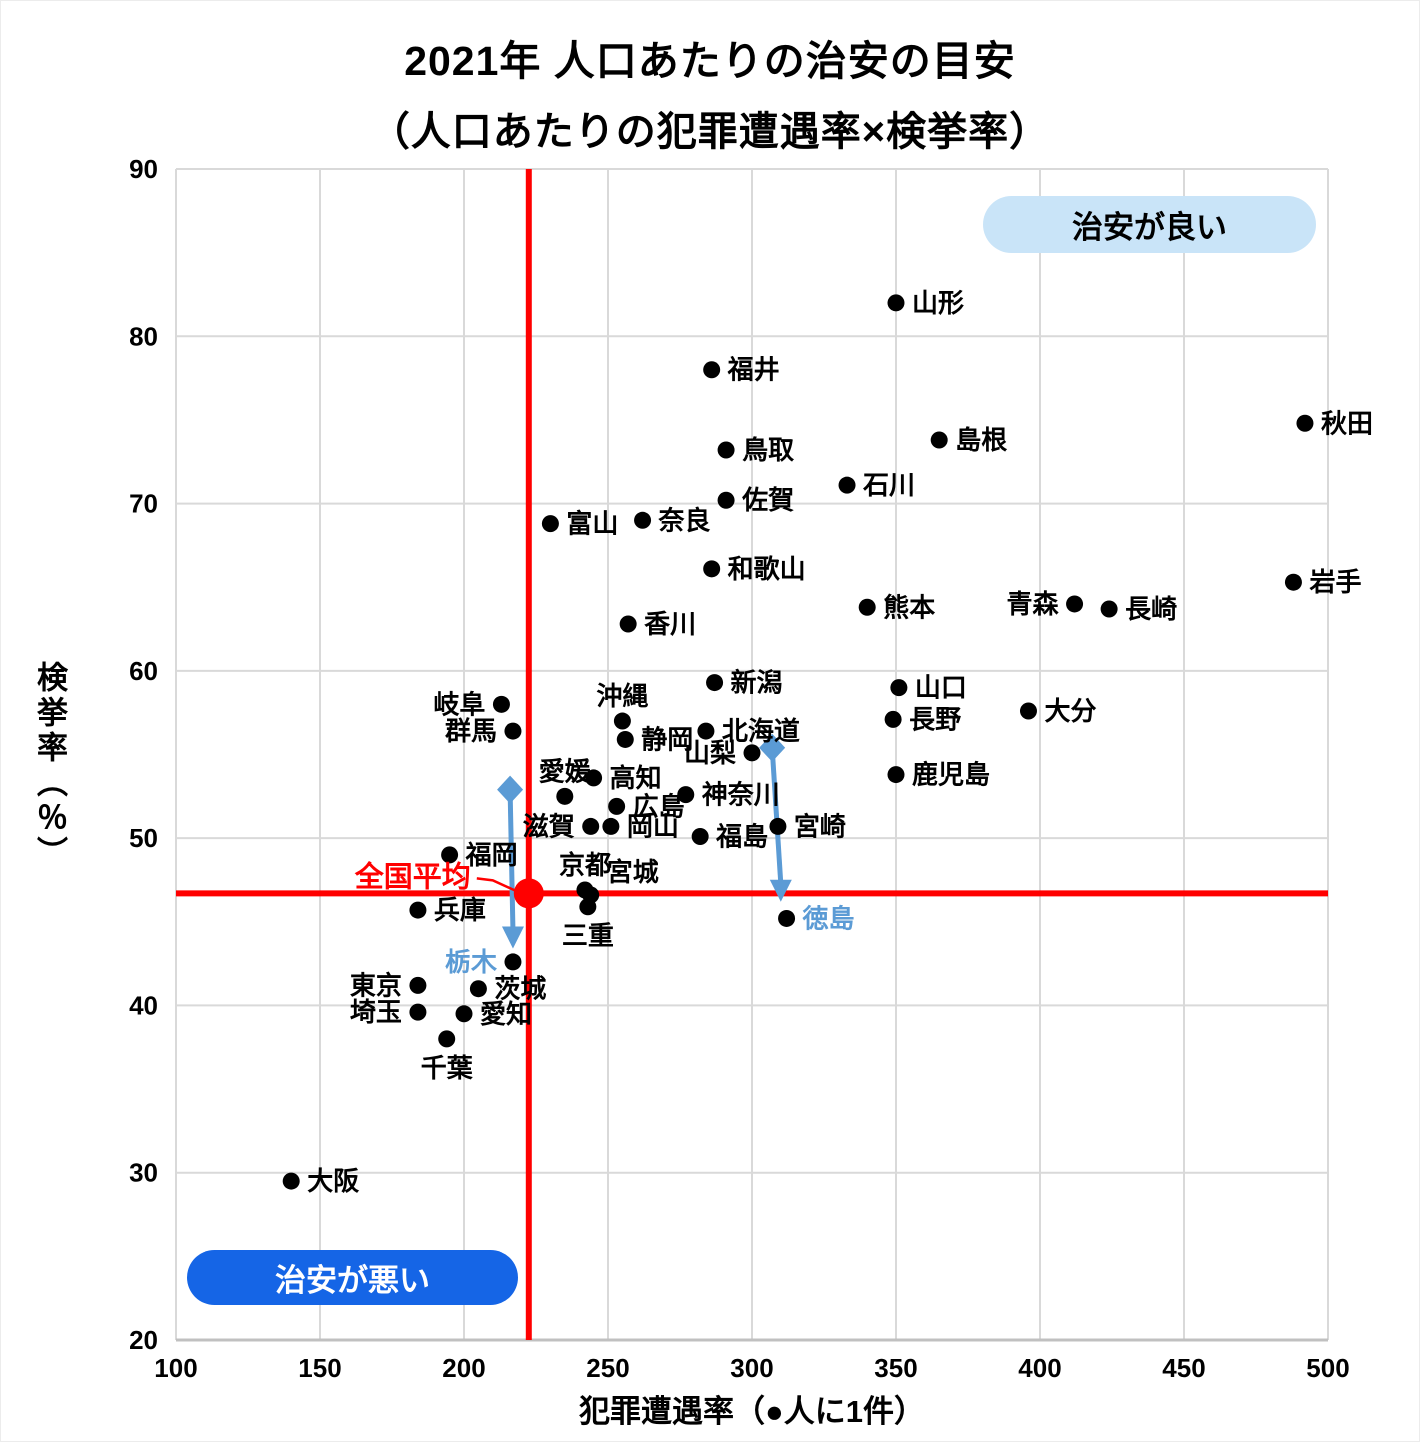 Image resolution: width=1420 pixels, height=1442 pixels. What do you see at coordinates (753, 370) in the screenshot?
I see `data-point-label: 福井` at bounding box center [753, 370].